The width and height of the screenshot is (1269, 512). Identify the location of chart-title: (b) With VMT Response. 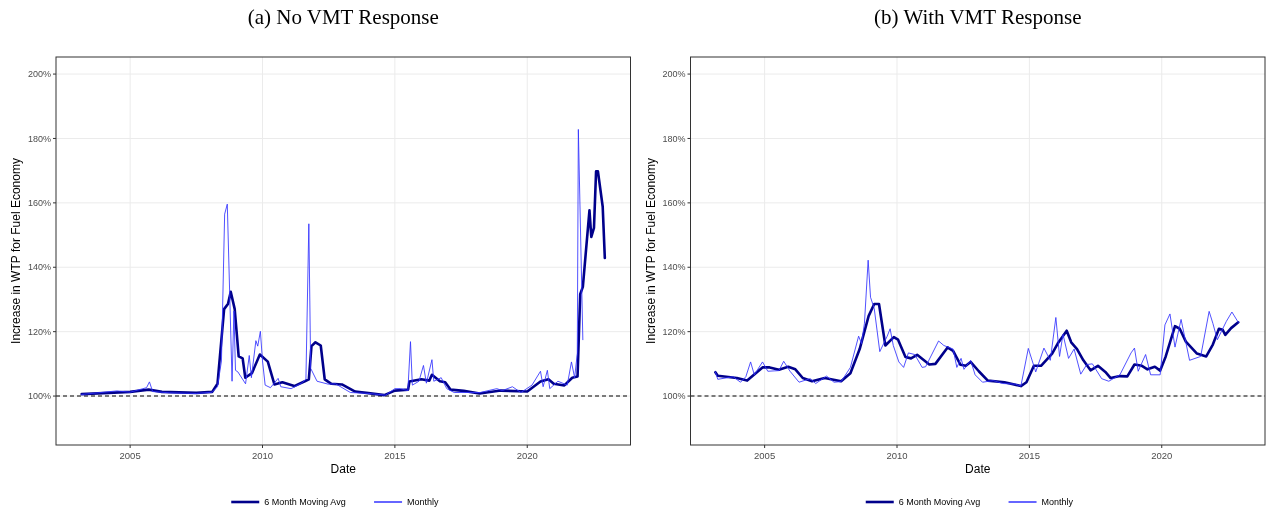
(978, 17).